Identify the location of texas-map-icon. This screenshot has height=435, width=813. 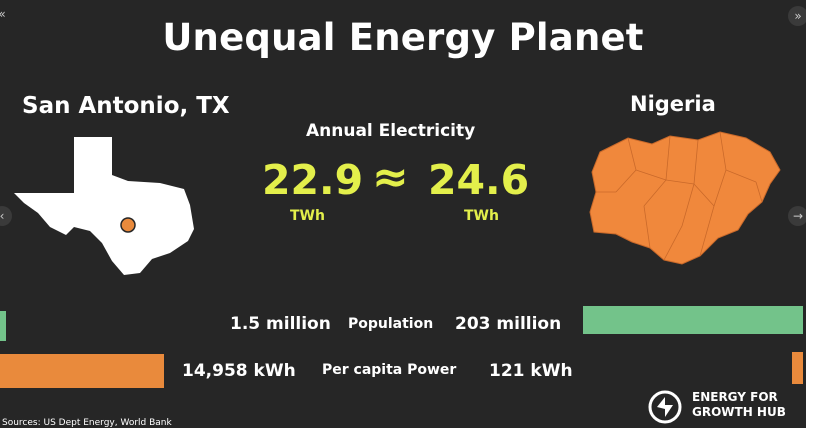
(104, 206).